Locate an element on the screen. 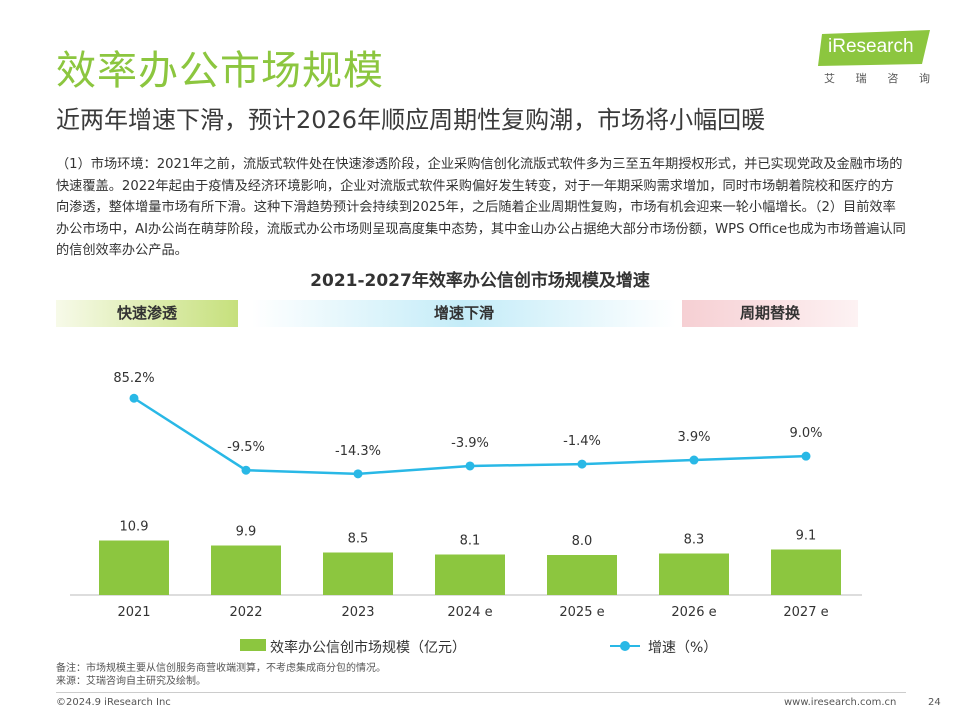  growth-label-6: 9.0% is located at coordinates (805, 433).